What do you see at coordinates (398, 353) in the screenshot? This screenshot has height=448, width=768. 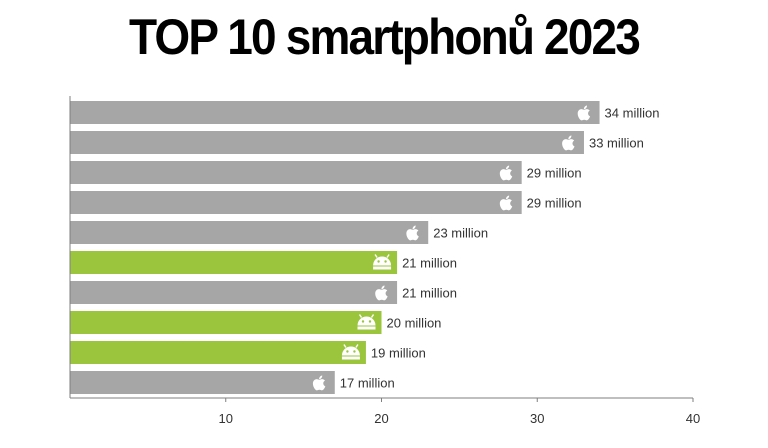 I see `bar-value-label: 19 million` at bounding box center [398, 353].